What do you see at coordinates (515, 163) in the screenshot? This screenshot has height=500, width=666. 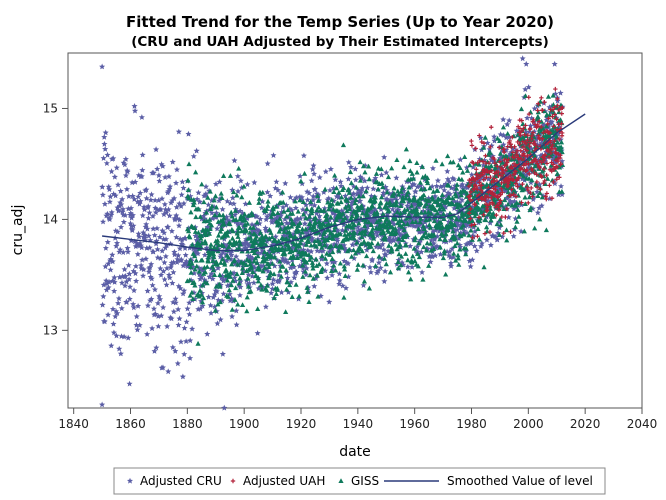 I see `series-adjusted-uah` at bounding box center [515, 163].